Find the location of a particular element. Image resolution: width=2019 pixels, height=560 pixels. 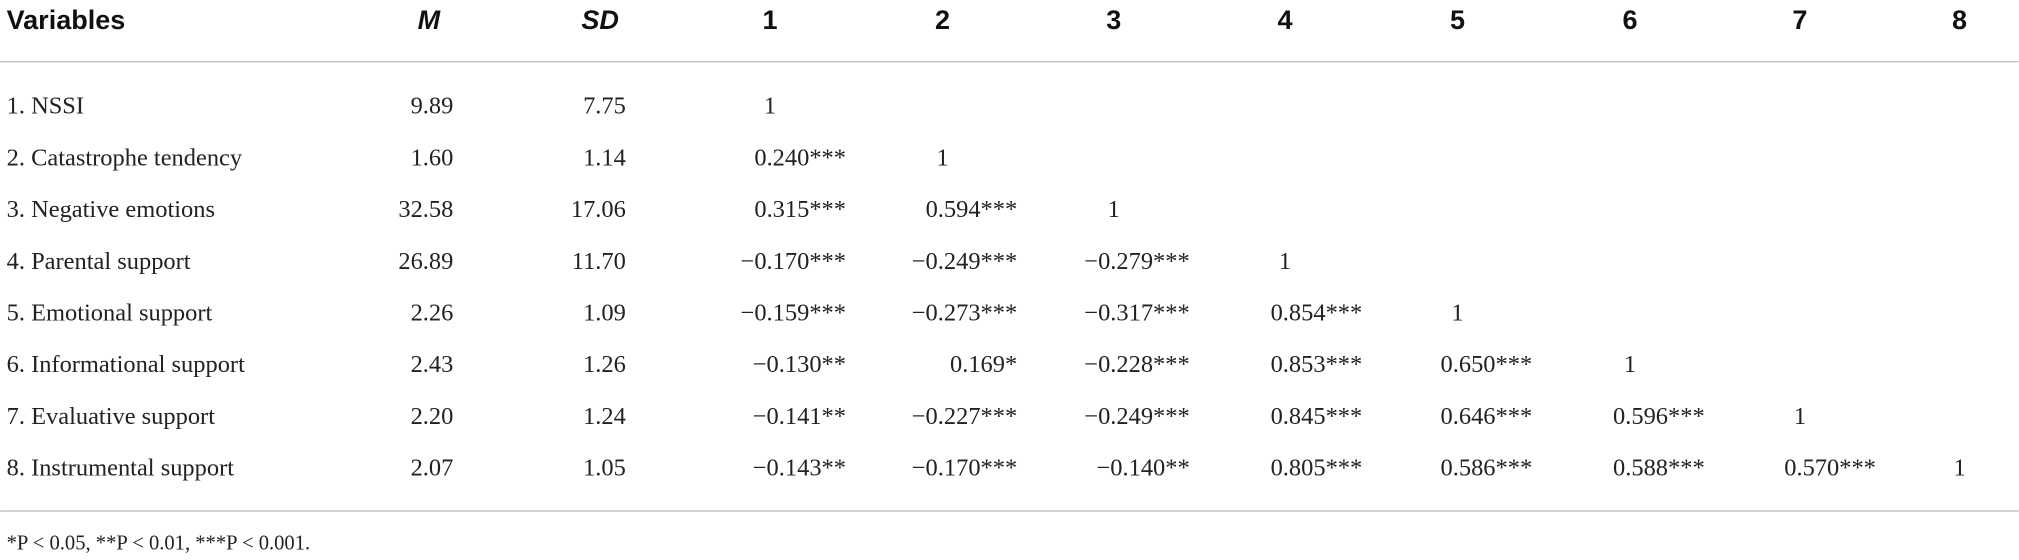

correlation: 0.650*** is located at coordinates (1487, 364).